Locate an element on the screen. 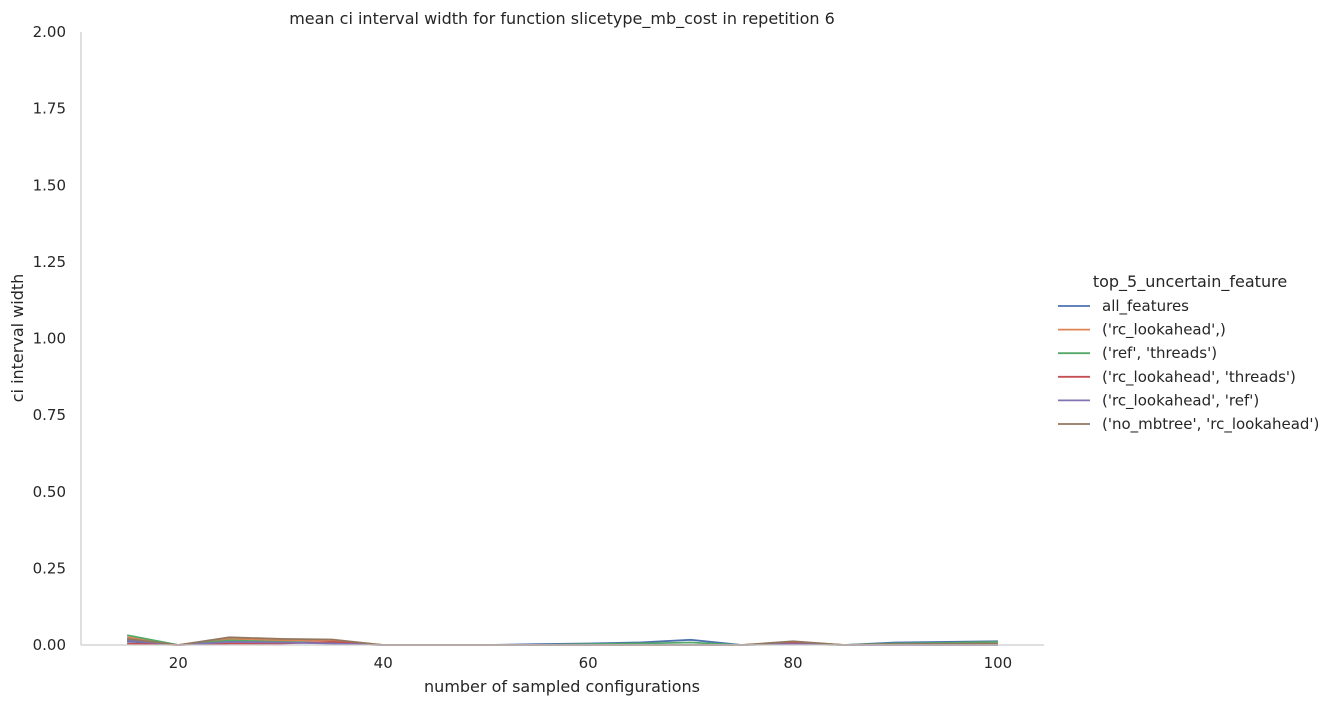  y-tick-label: 1.50 is located at coordinates (49, 185).